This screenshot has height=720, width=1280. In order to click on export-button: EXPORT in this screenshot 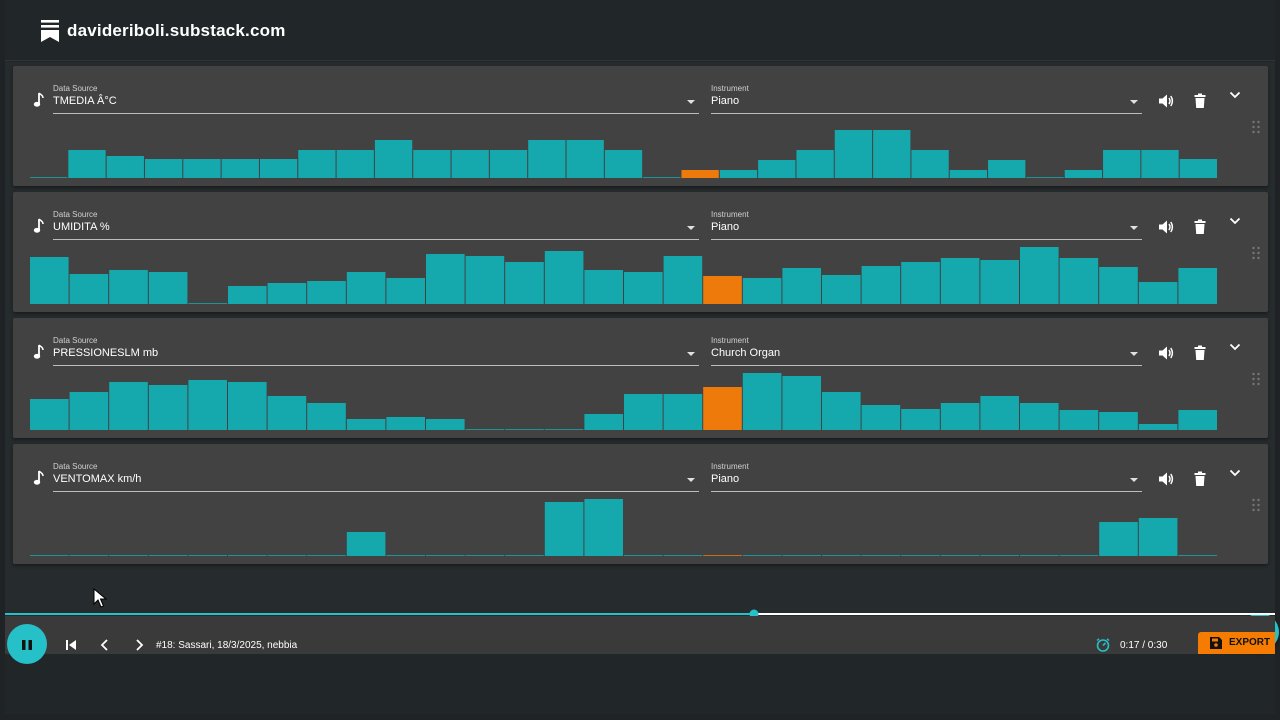, I will do `click(1236, 643)`.